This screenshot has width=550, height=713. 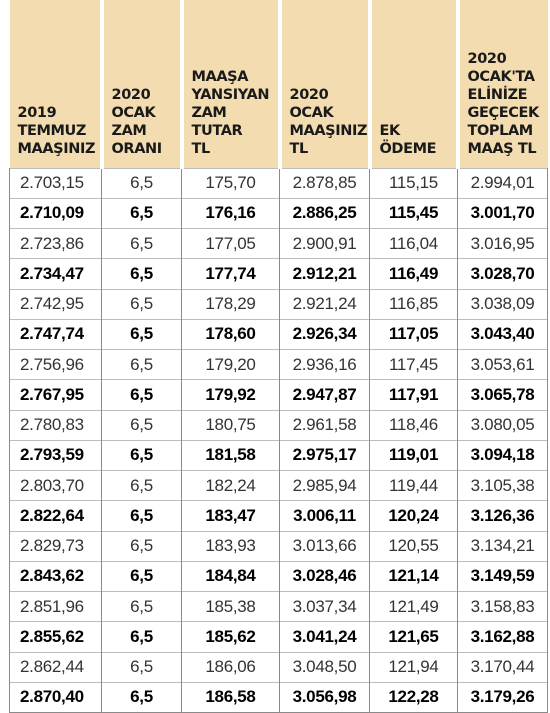 What do you see at coordinates (55, 455) in the screenshot?
I see `cell-2019-july-salary: 2.793,59` at bounding box center [55, 455].